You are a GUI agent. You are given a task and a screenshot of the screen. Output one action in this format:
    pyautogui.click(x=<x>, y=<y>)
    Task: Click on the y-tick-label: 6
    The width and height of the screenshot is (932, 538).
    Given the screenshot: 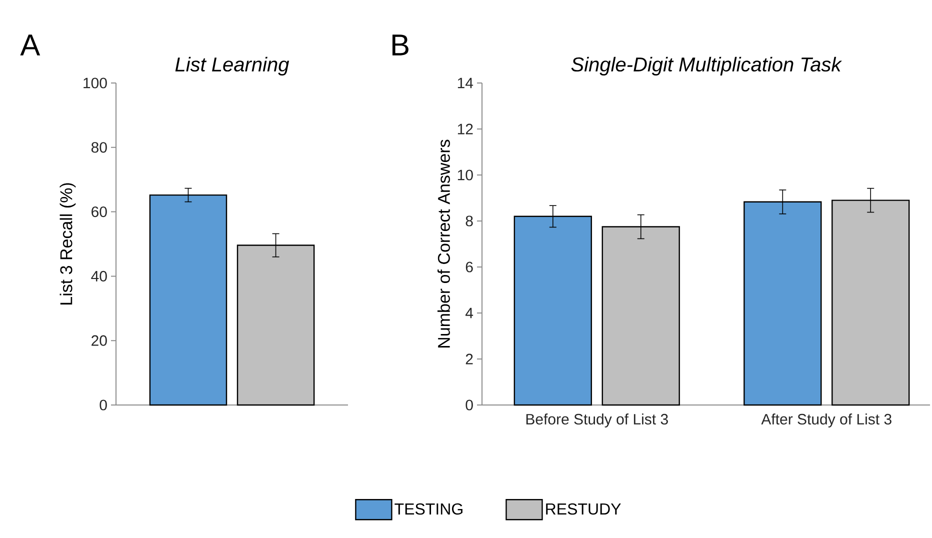 What is the action you would take?
    pyautogui.click(x=469, y=267)
    